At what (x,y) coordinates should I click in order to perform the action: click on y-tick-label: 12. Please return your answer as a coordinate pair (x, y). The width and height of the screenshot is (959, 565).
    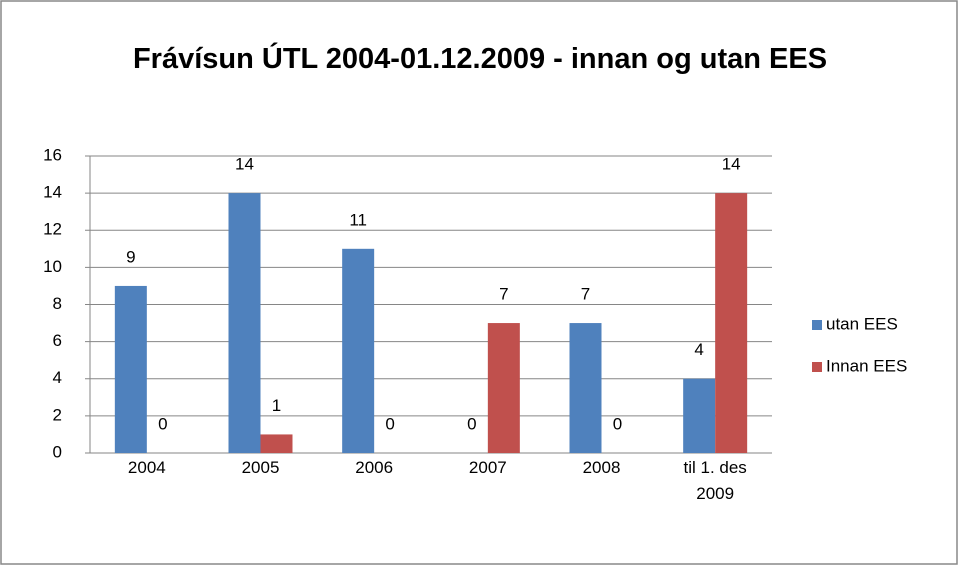
    Looking at the image, I should click on (52, 229).